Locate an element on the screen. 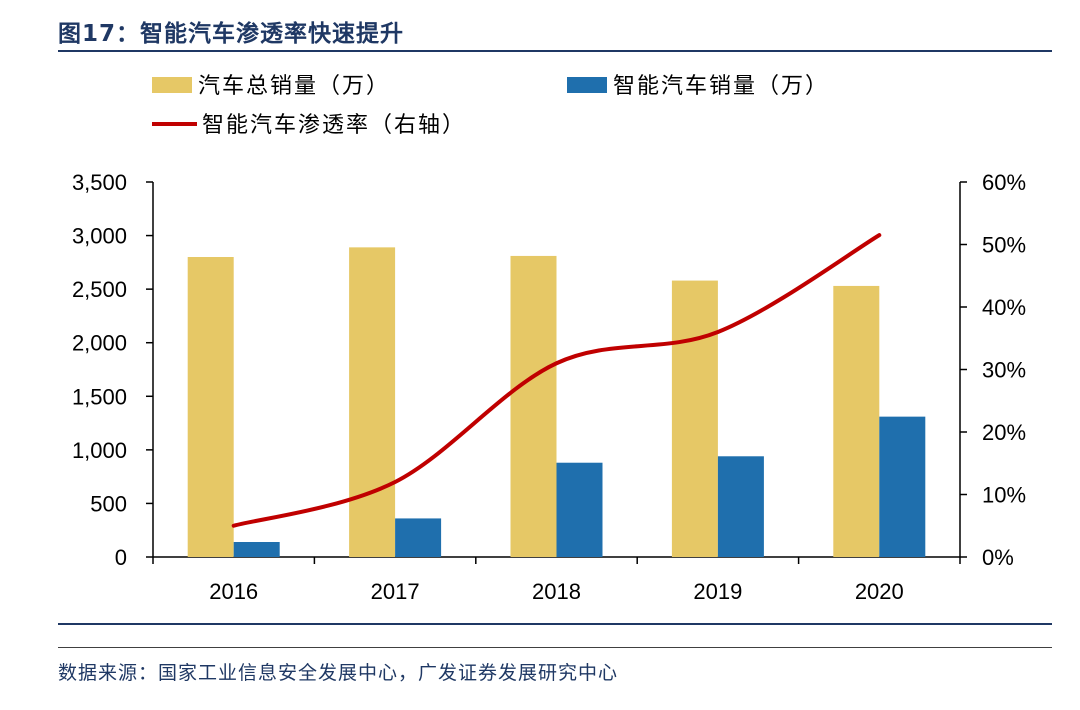 This screenshot has height=710, width=1080. x-tick-label: 2017 is located at coordinates (395, 591).